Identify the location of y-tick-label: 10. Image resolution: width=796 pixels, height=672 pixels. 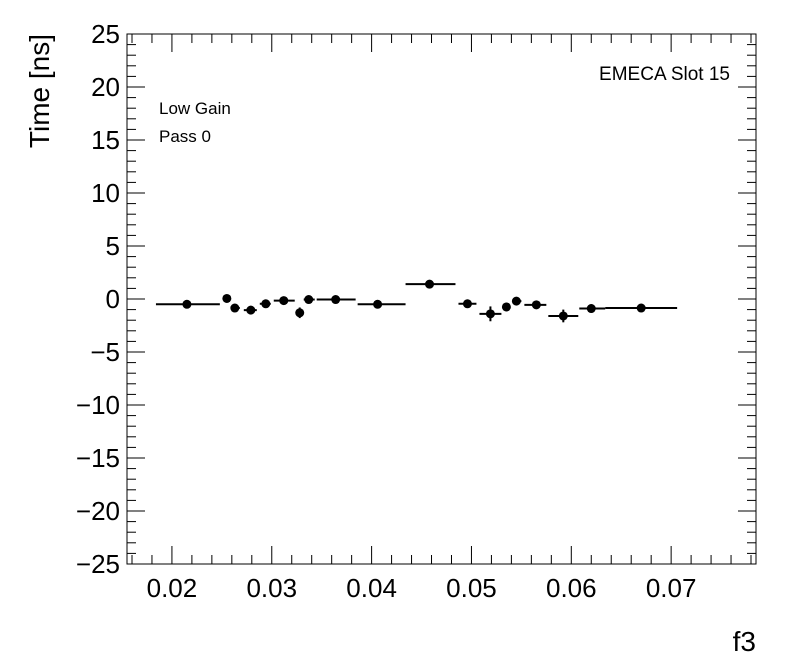
(105, 193).